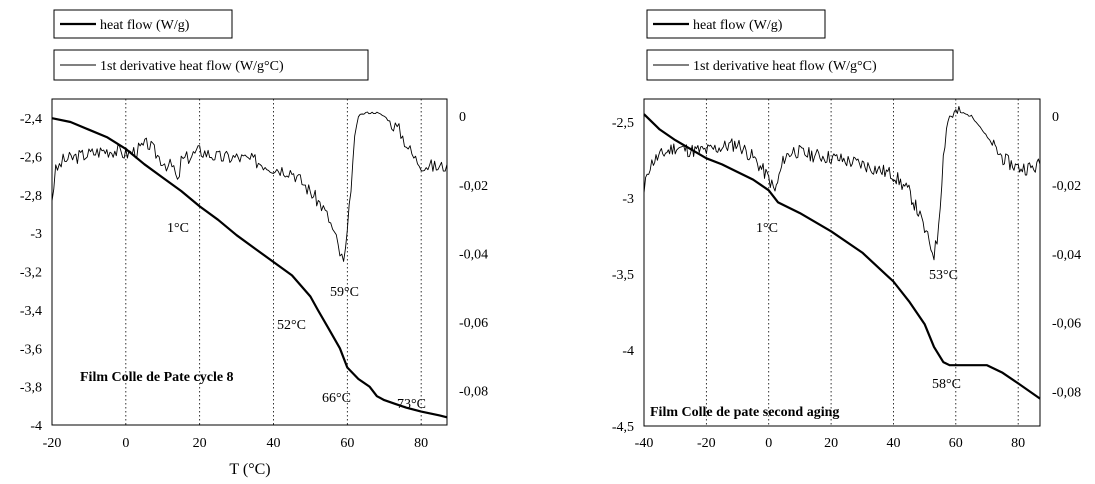  What do you see at coordinates (31, 349) in the screenshot?
I see `y-left-tick-label: -3,6` at bounding box center [31, 349].